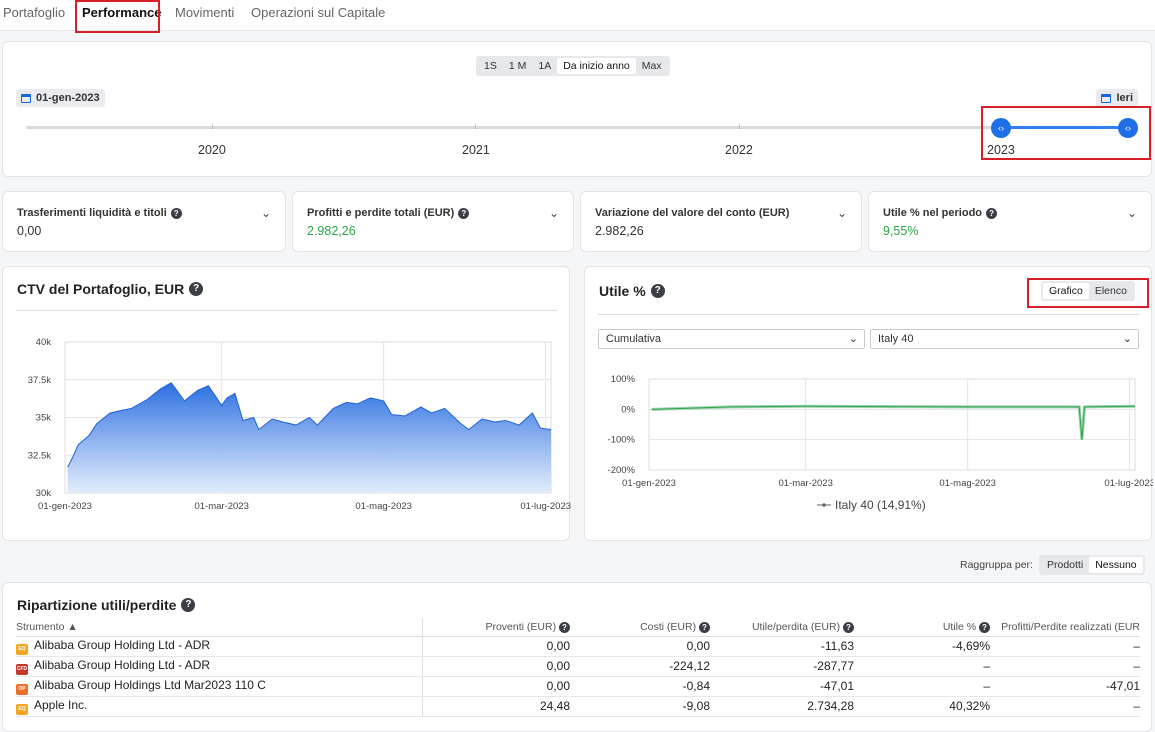 The width and height of the screenshot is (1155, 732). What do you see at coordinates (205, 12) in the screenshot?
I see `tab-movimenti: Movimenti` at bounding box center [205, 12].